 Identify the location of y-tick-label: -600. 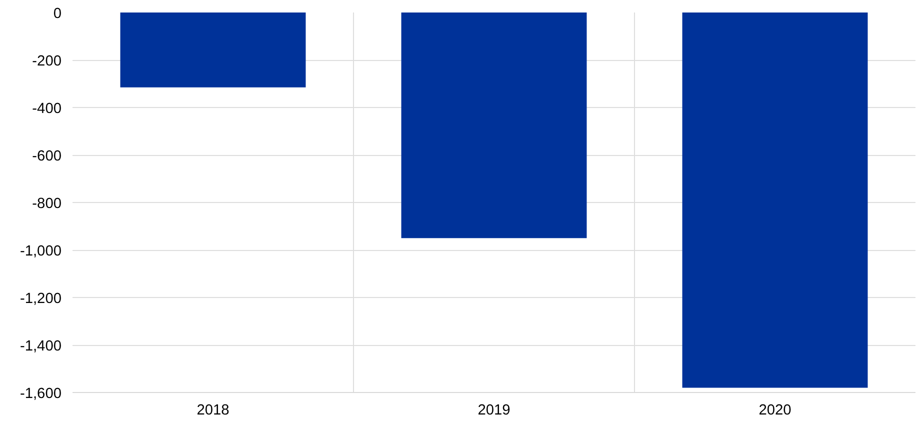
(47, 156).